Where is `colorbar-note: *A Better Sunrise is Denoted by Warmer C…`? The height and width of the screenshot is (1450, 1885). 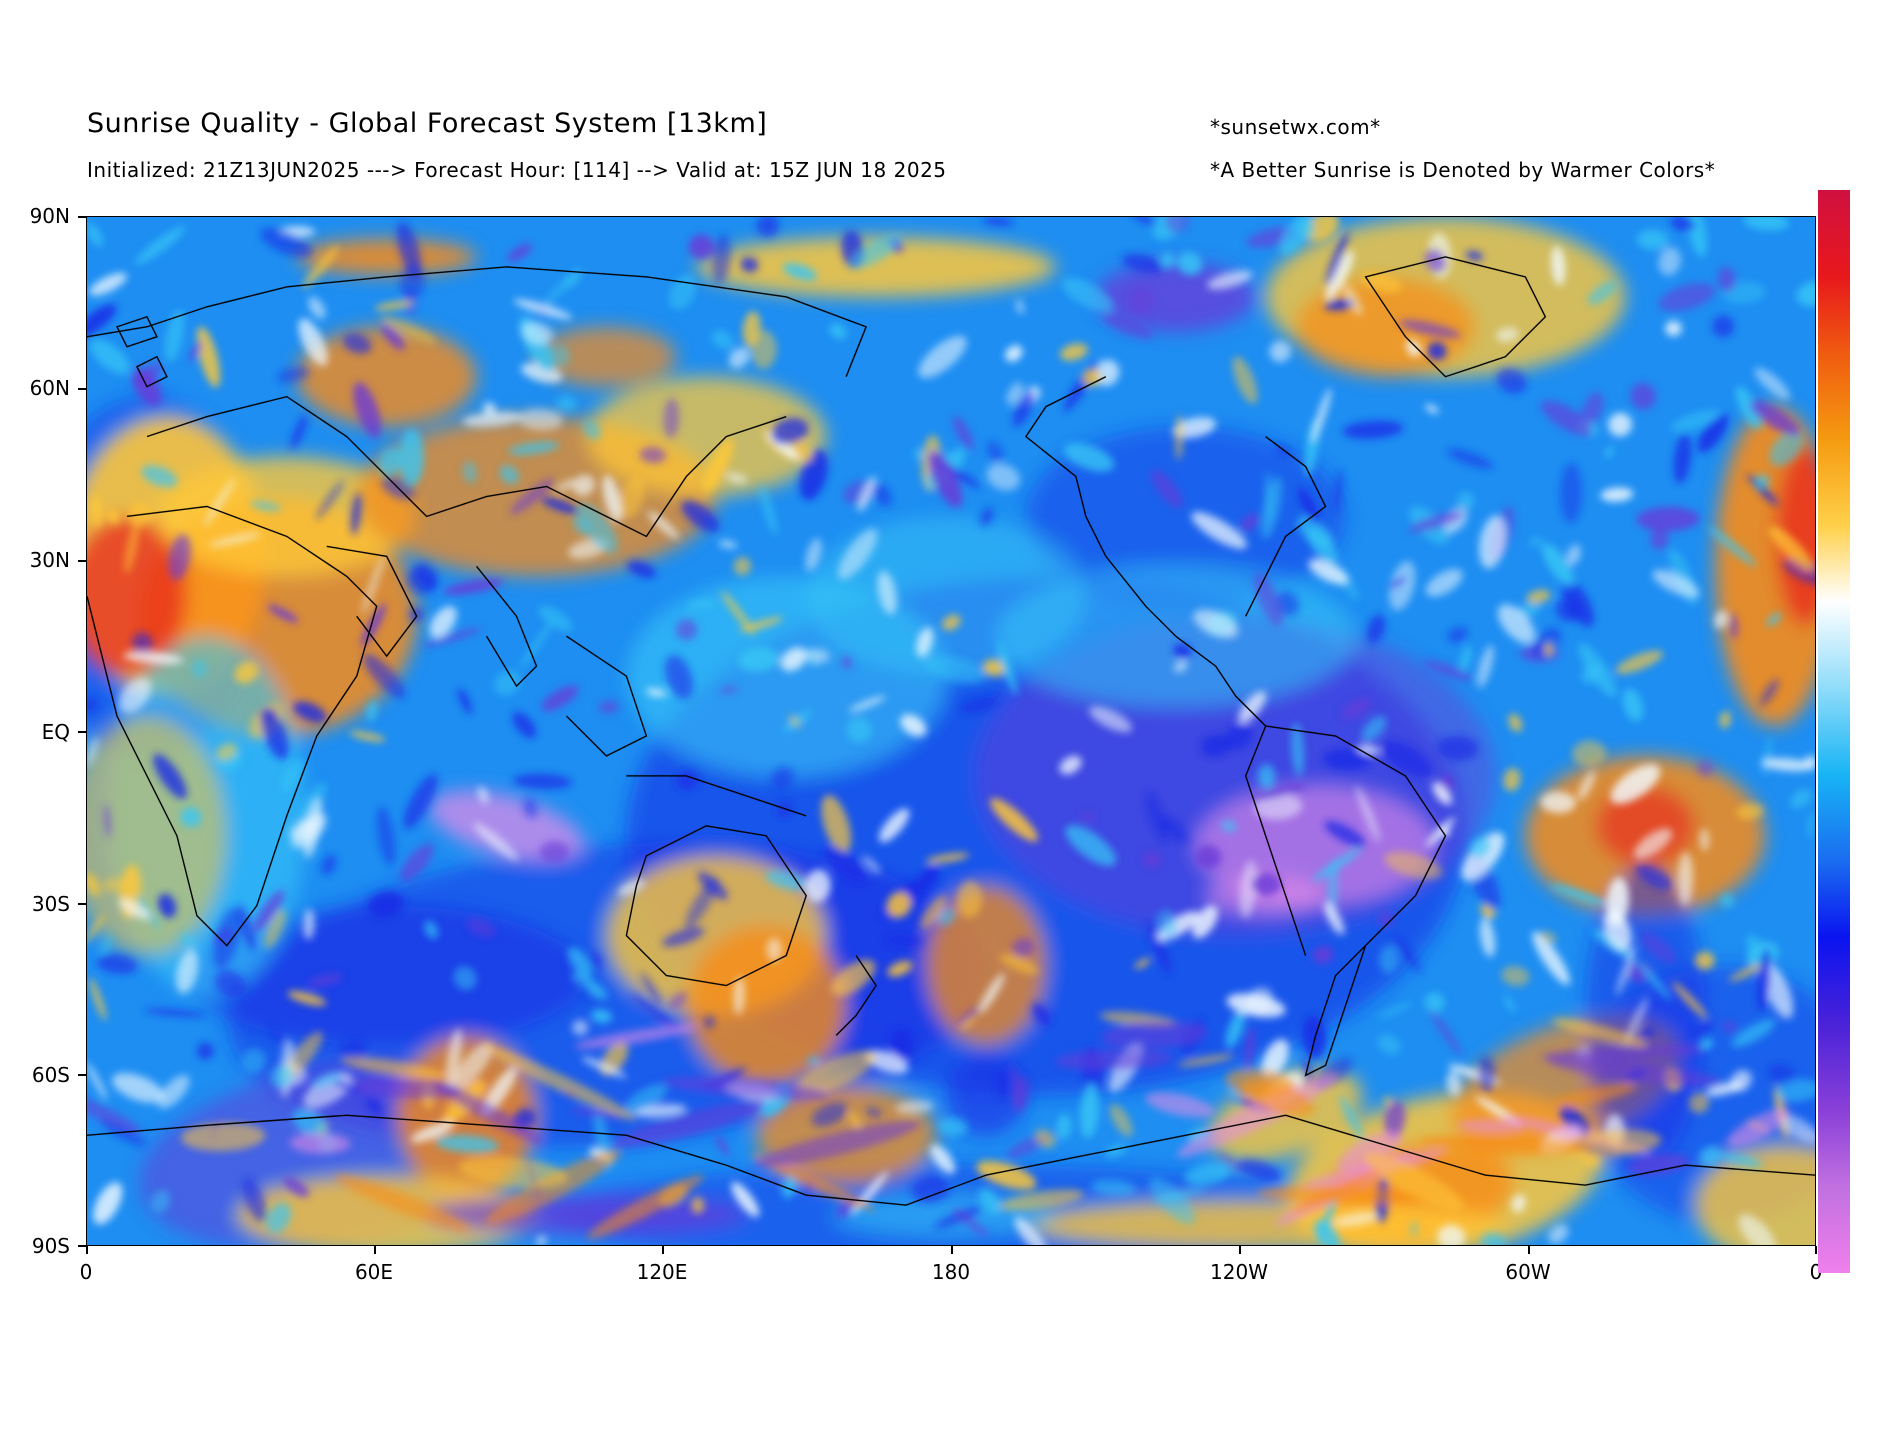 colorbar-note: *A Better Sunrise is Denoted by Warmer C… is located at coordinates (1463, 170).